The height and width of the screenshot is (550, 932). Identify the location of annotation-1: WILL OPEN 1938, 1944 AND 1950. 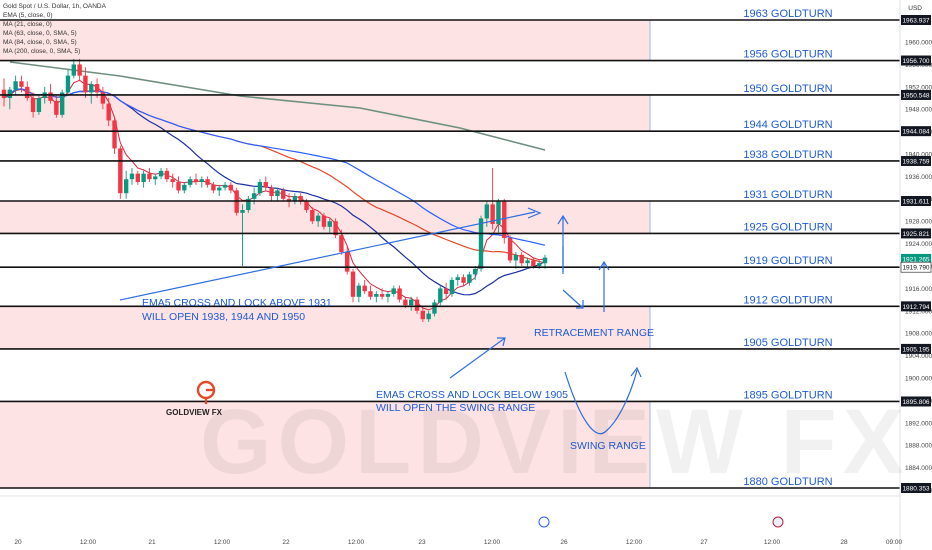
(223, 317).